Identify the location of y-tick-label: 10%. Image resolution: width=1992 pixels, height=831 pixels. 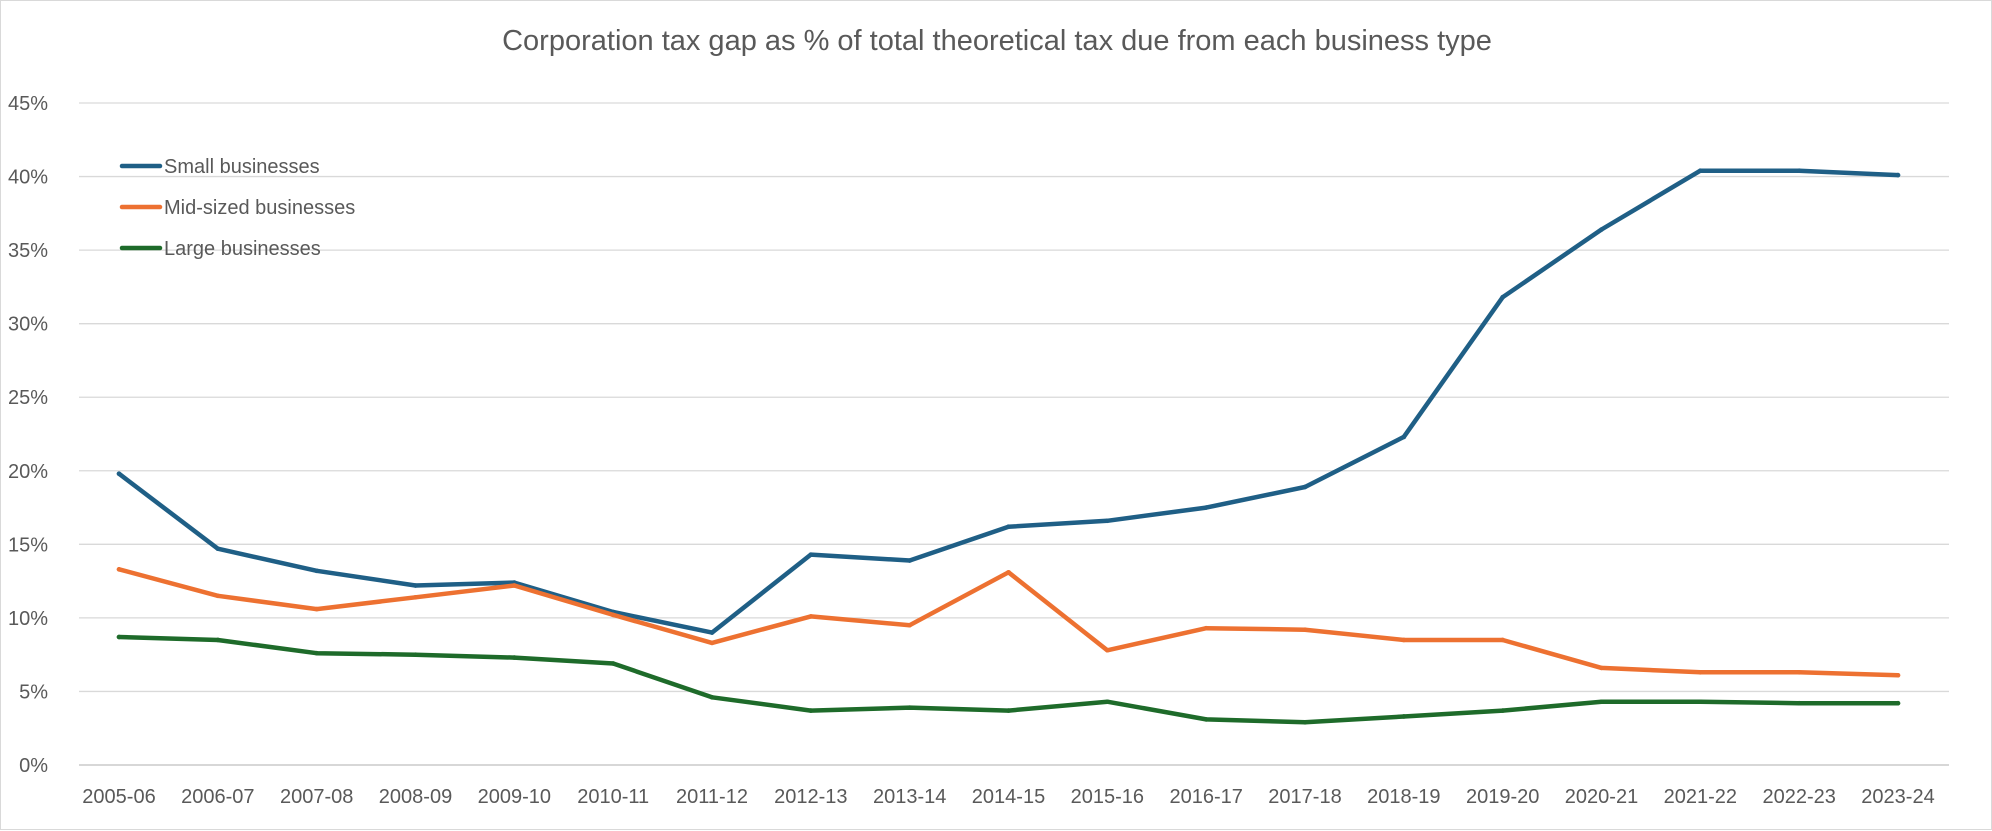
(28, 619).